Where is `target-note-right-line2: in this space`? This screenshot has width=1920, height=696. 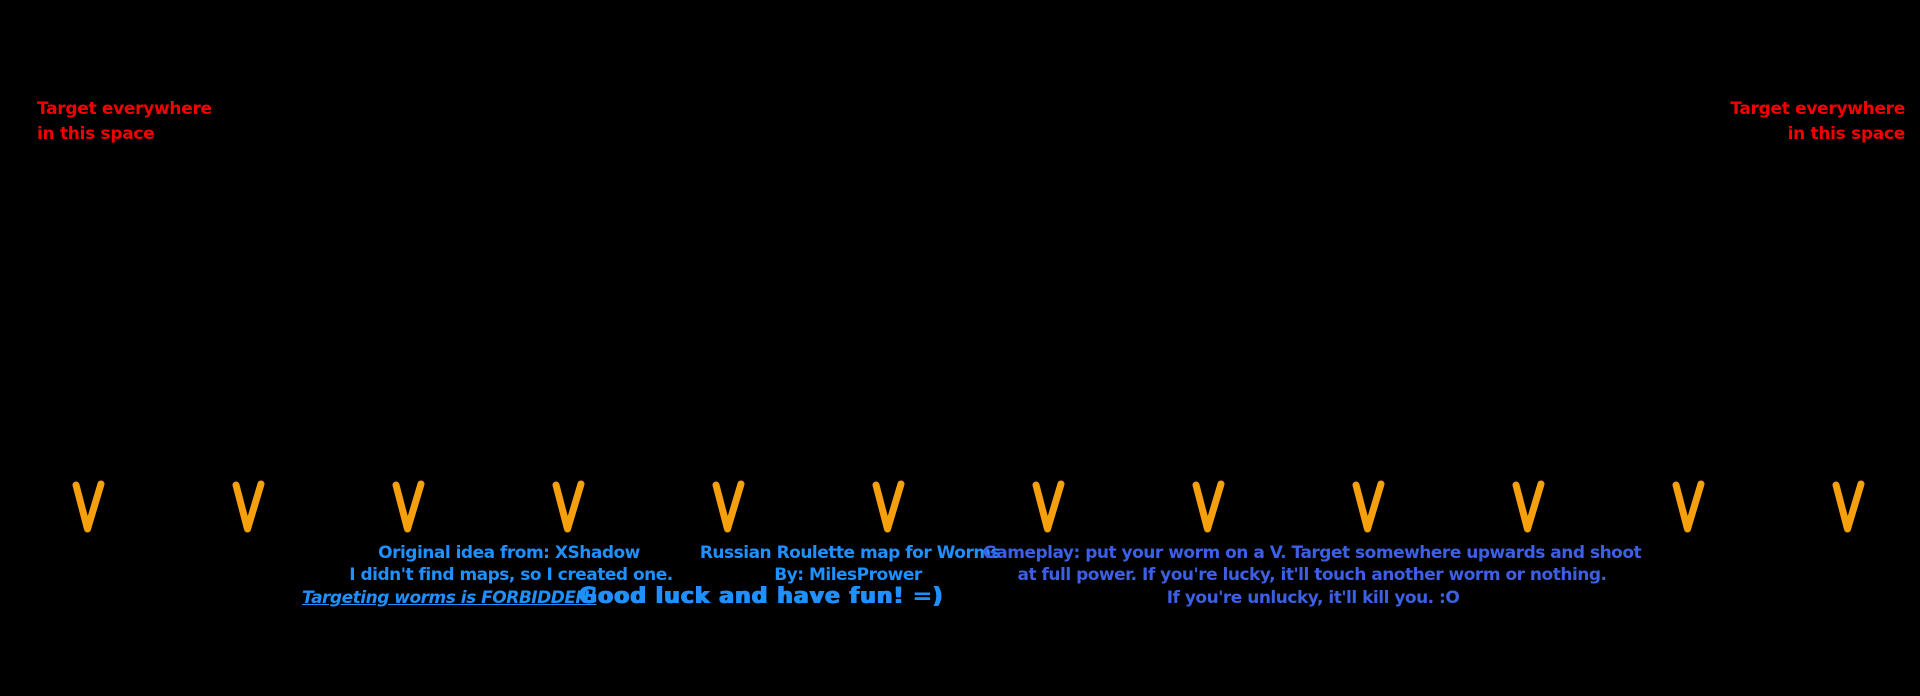
target-note-right-line2: in this space is located at coordinates (1846, 134).